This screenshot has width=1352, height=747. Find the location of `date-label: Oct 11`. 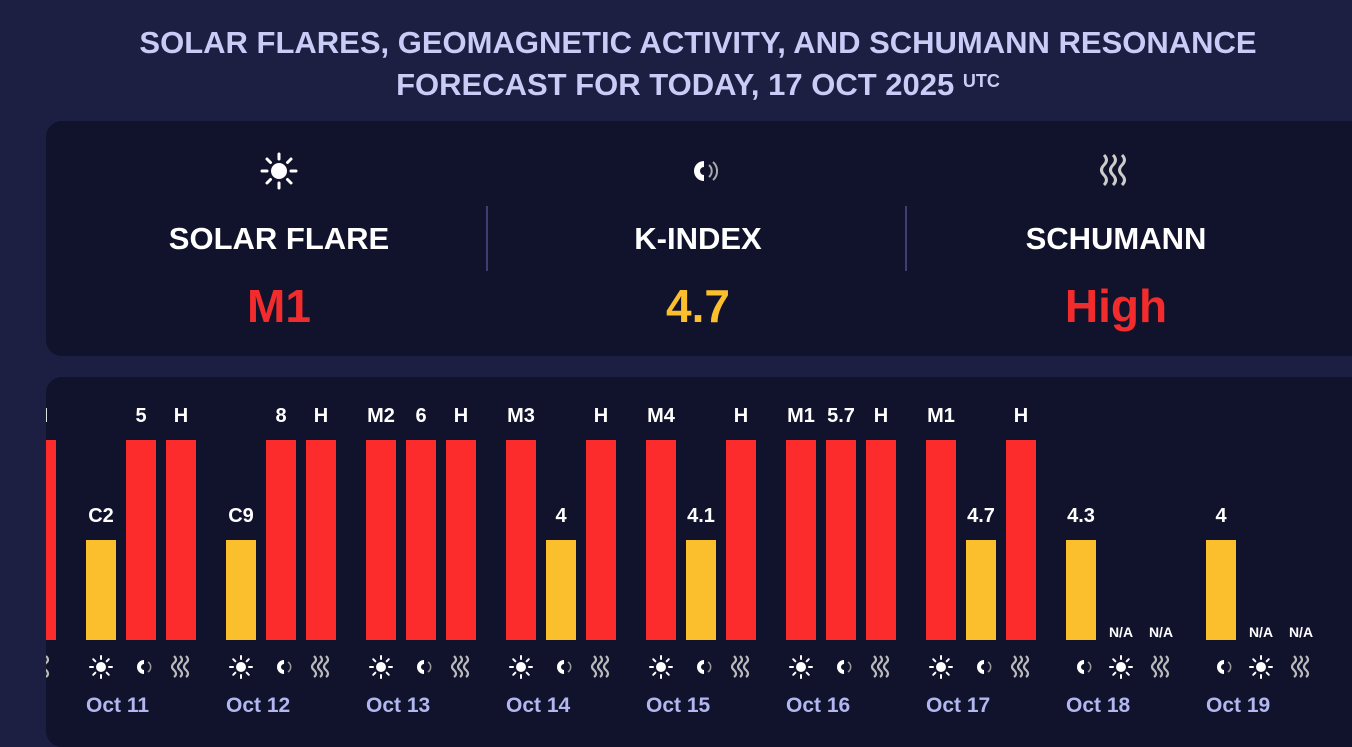

date-label: Oct 11 is located at coordinates (117, 705).